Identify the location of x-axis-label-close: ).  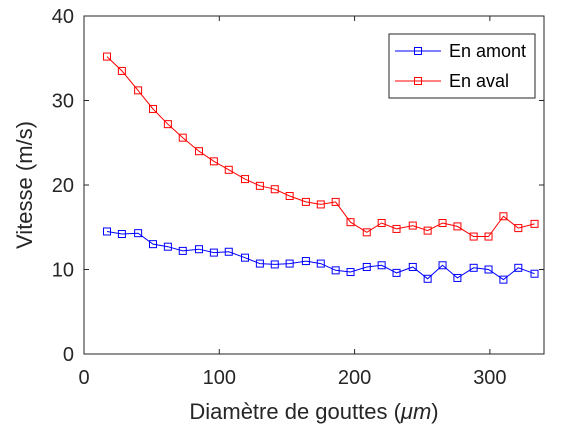
(434, 411).